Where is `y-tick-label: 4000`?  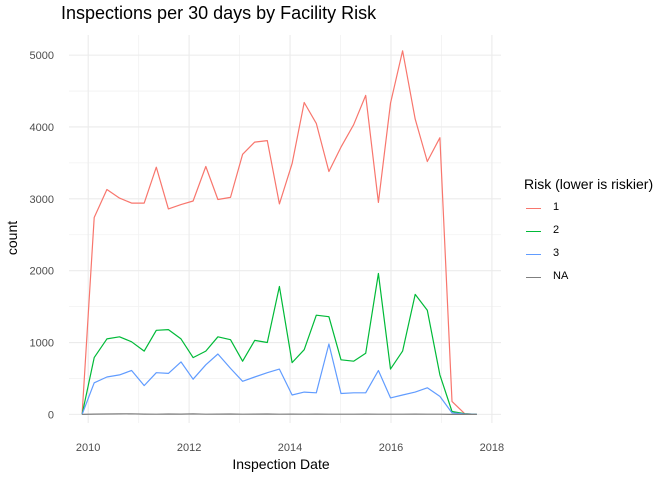 y-tick-label: 4000 is located at coordinates (42, 128).